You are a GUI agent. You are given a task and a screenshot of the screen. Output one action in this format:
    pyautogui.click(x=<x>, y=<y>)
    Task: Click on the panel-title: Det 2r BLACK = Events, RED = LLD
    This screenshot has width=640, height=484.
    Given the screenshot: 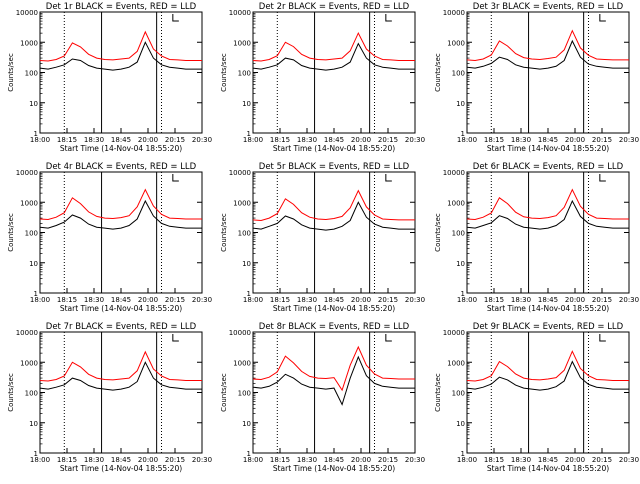 What is the action you would take?
    pyautogui.click(x=334, y=7)
    